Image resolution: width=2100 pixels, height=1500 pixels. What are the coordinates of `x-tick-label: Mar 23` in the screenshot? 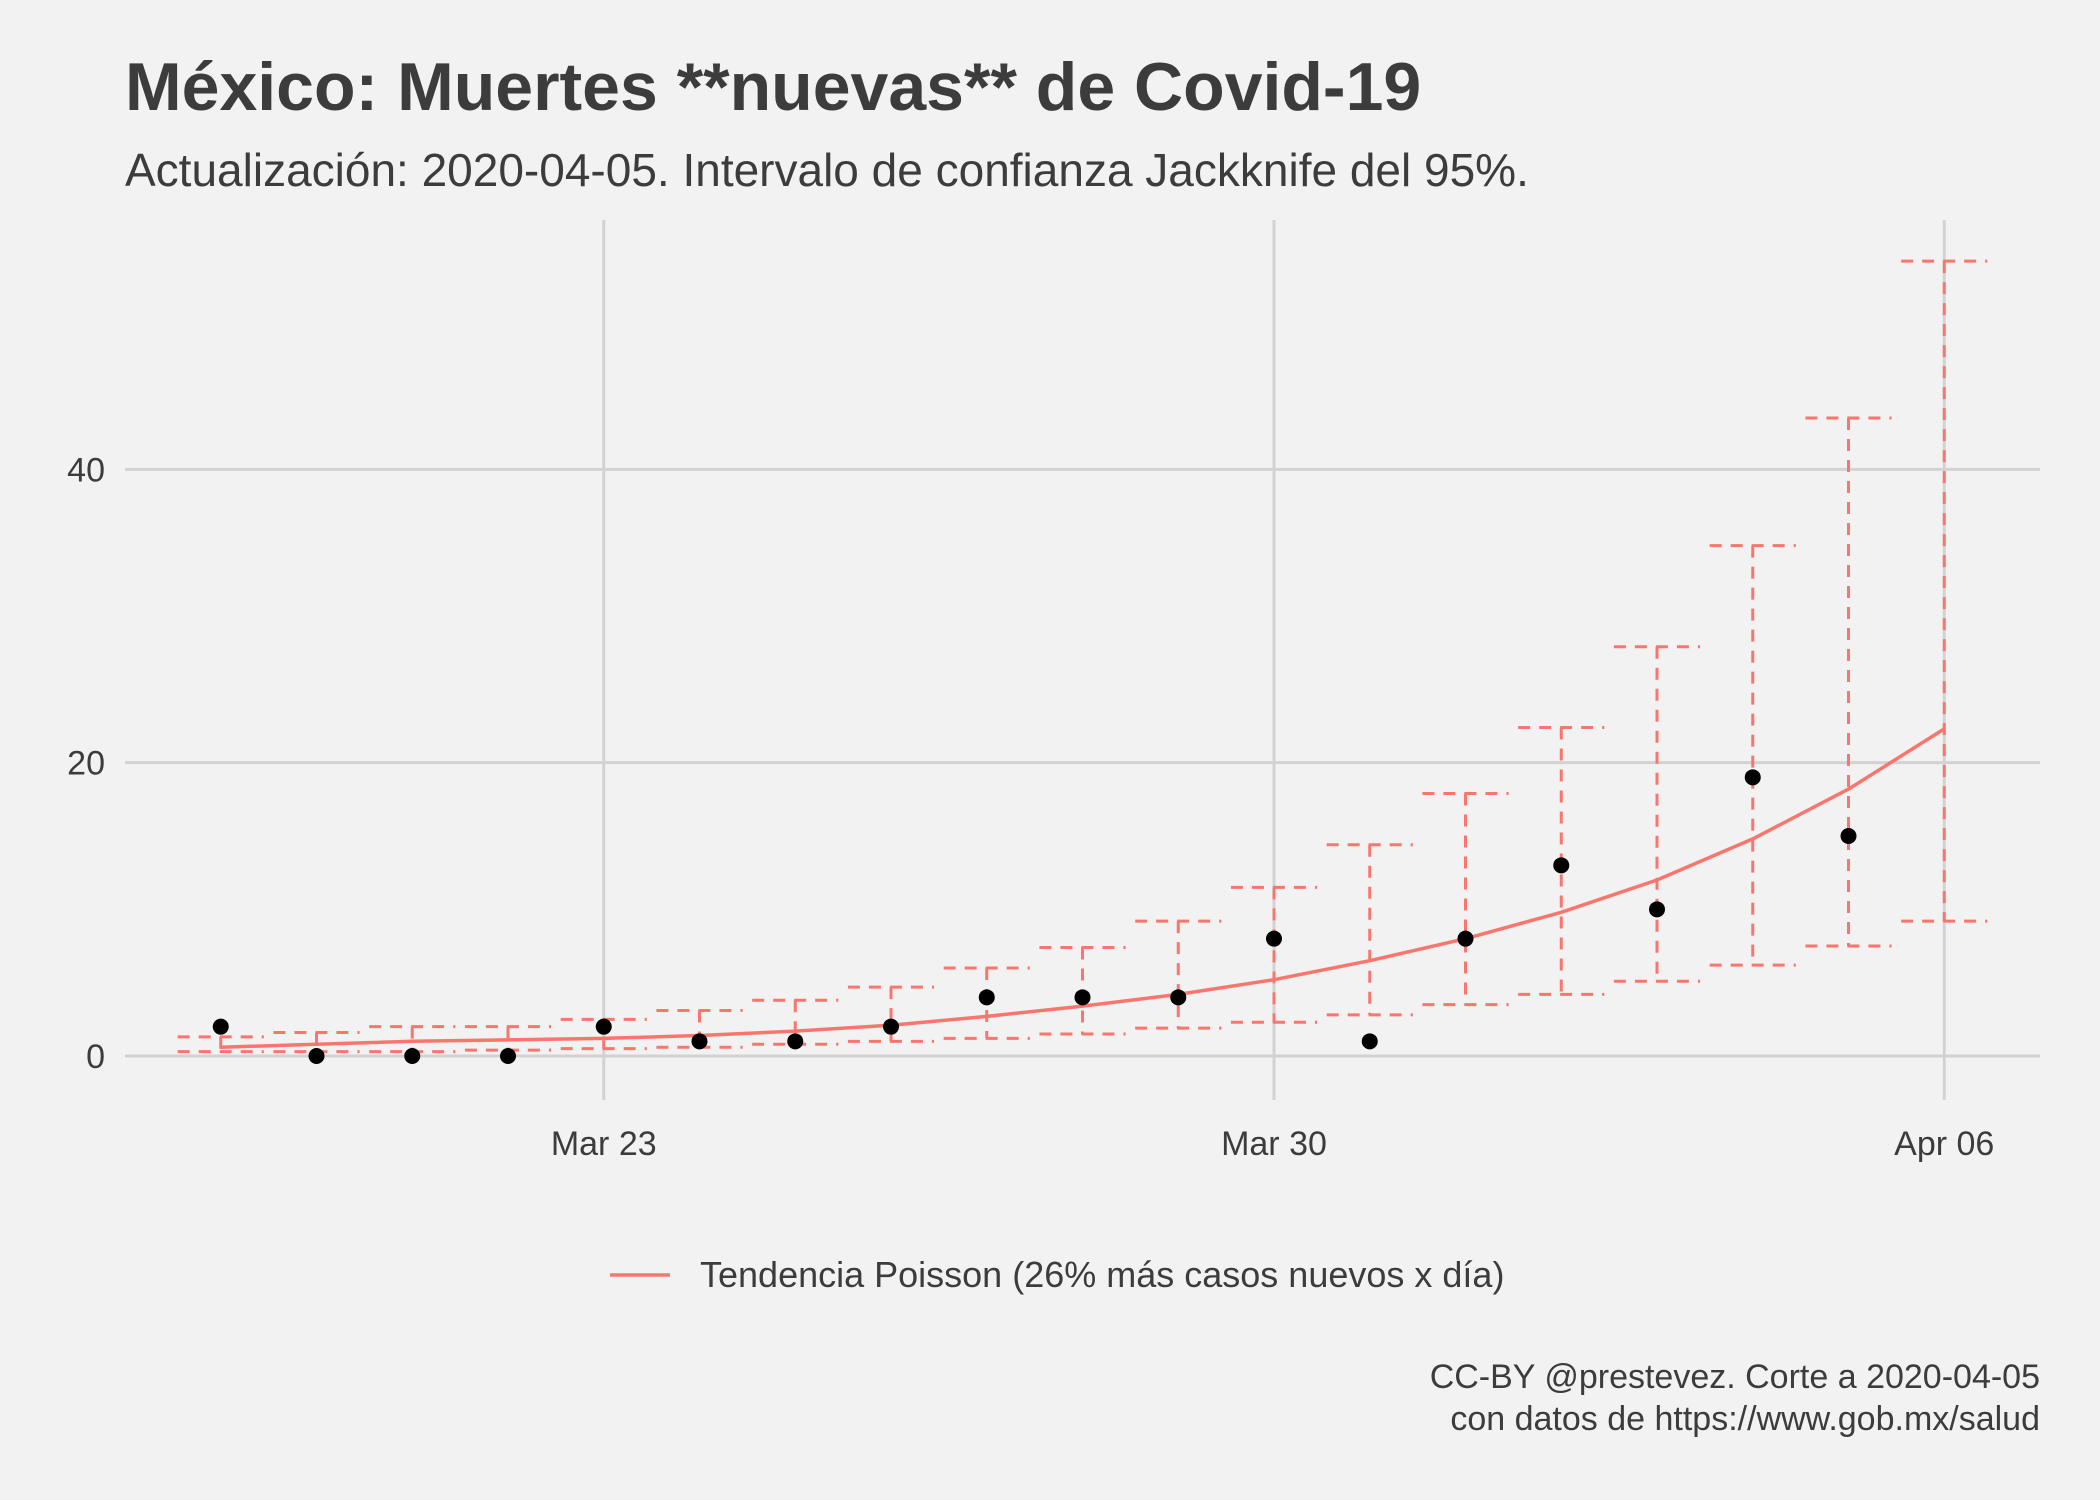 It's located at (604, 1144).